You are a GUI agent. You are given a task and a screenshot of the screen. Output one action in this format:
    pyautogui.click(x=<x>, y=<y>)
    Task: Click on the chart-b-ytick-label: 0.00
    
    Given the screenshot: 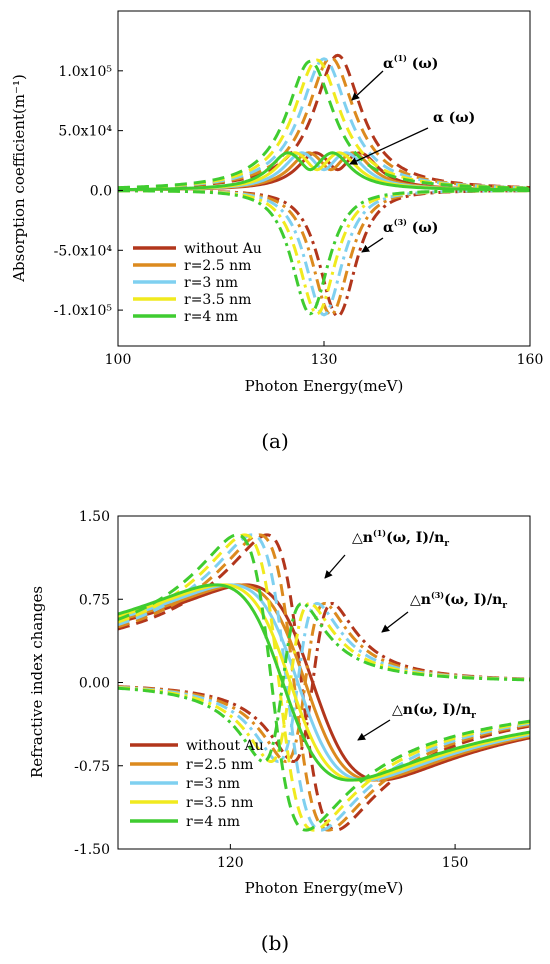 What is the action you would take?
    pyautogui.click(x=94, y=684)
    